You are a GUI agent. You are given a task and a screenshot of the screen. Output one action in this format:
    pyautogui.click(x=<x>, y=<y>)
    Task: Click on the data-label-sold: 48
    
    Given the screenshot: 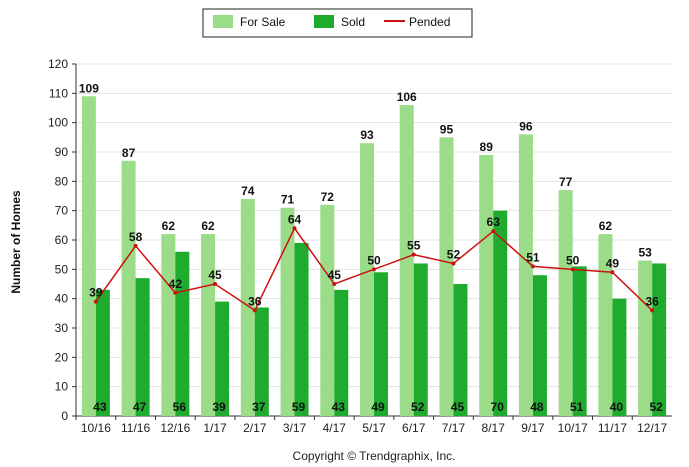 What is the action you would take?
    pyautogui.click(x=537, y=407)
    